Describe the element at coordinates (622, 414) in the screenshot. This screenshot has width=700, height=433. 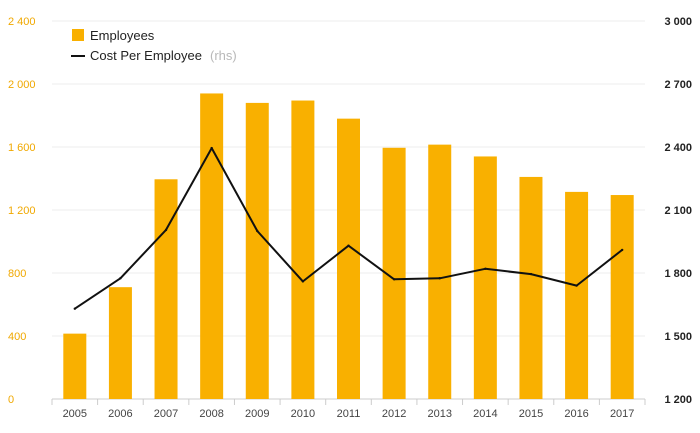
I see `x-tick-label: 2017` at that location.